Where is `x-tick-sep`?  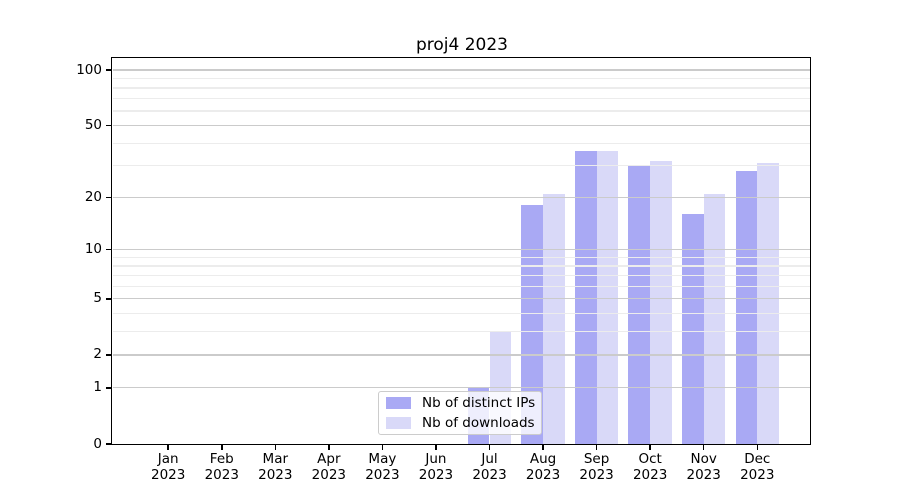 x-tick-sep is located at coordinates (596, 447).